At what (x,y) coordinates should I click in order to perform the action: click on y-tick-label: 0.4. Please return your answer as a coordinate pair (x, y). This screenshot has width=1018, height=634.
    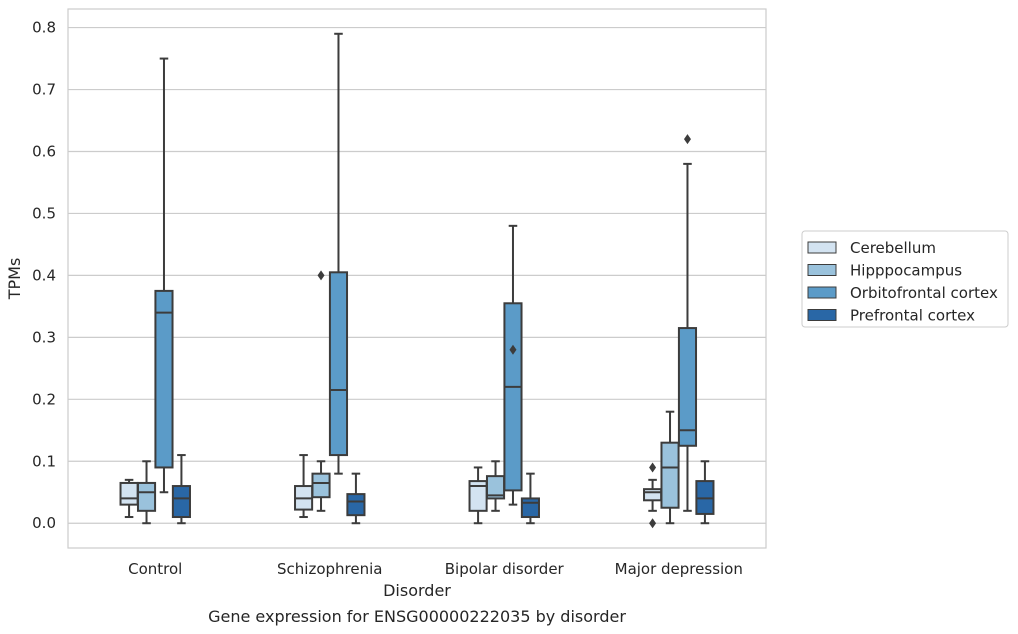
    Looking at the image, I should click on (44, 275).